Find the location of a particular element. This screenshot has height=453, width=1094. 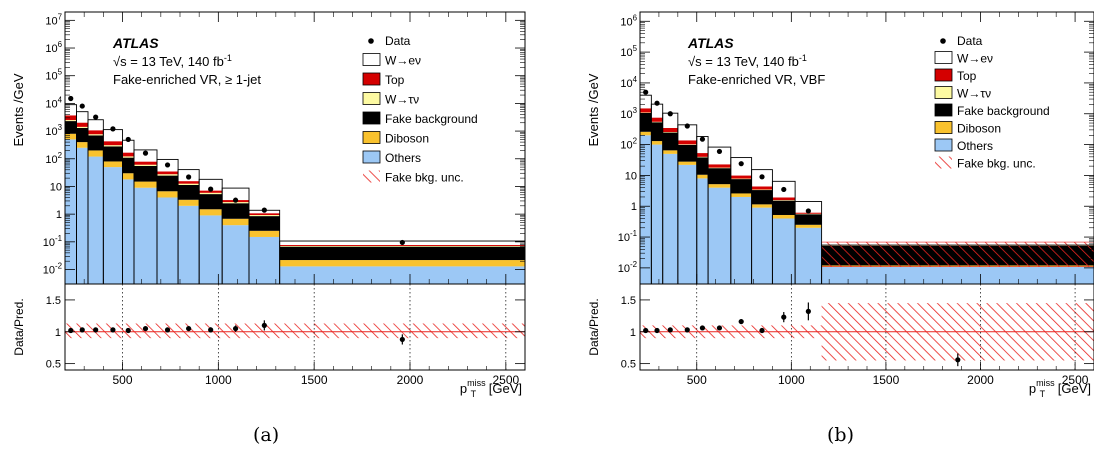

experiment-label: ATLAS is located at coordinates (135, 43).